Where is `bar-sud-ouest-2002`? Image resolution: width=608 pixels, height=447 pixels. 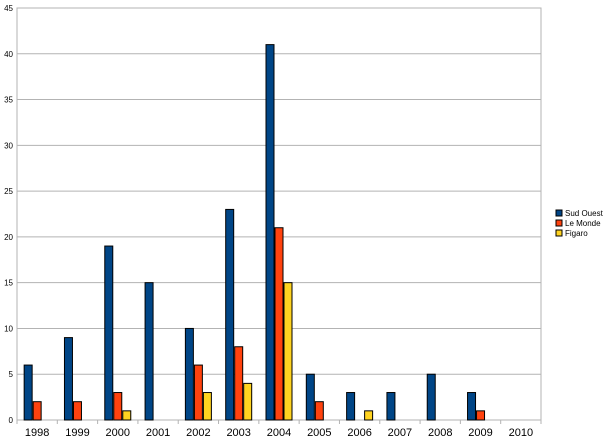
bar-sud-ouest-2002 is located at coordinates (189, 374).